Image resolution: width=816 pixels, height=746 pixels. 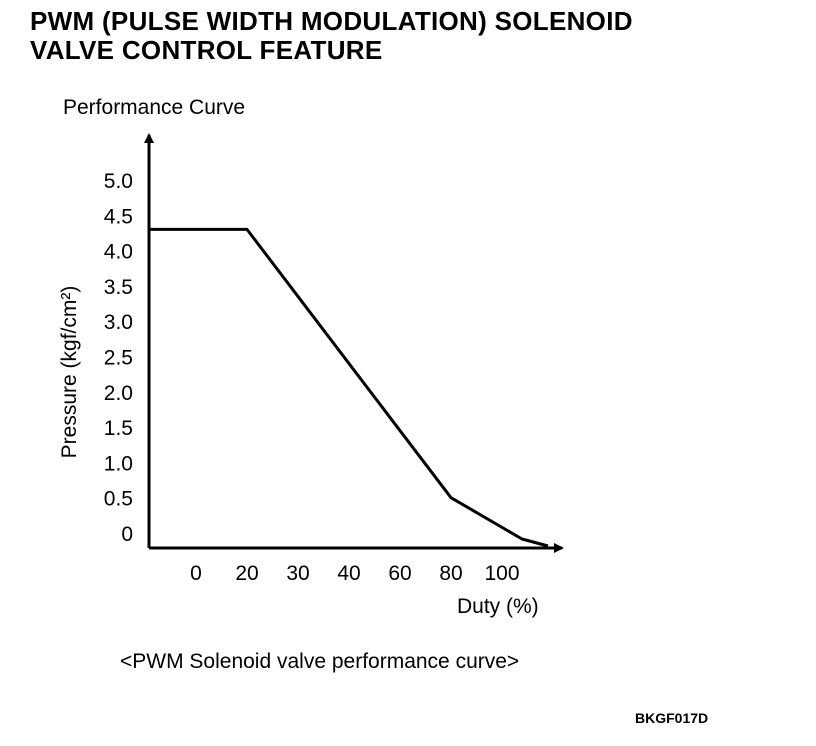 What do you see at coordinates (118, 393) in the screenshot?
I see `y-tick-label: 2.0` at bounding box center [118, 393].